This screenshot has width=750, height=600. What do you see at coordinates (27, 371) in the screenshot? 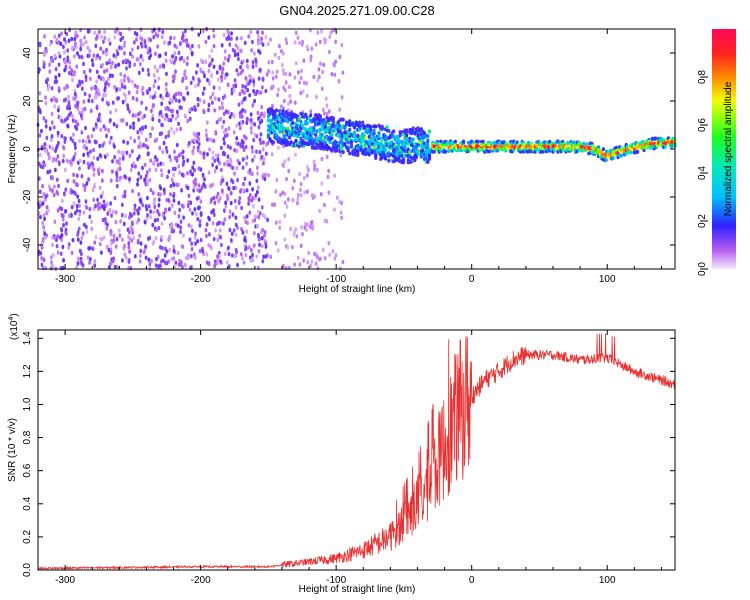
I see `y-tick-label: 1.2` at bounding box center [27, 371].